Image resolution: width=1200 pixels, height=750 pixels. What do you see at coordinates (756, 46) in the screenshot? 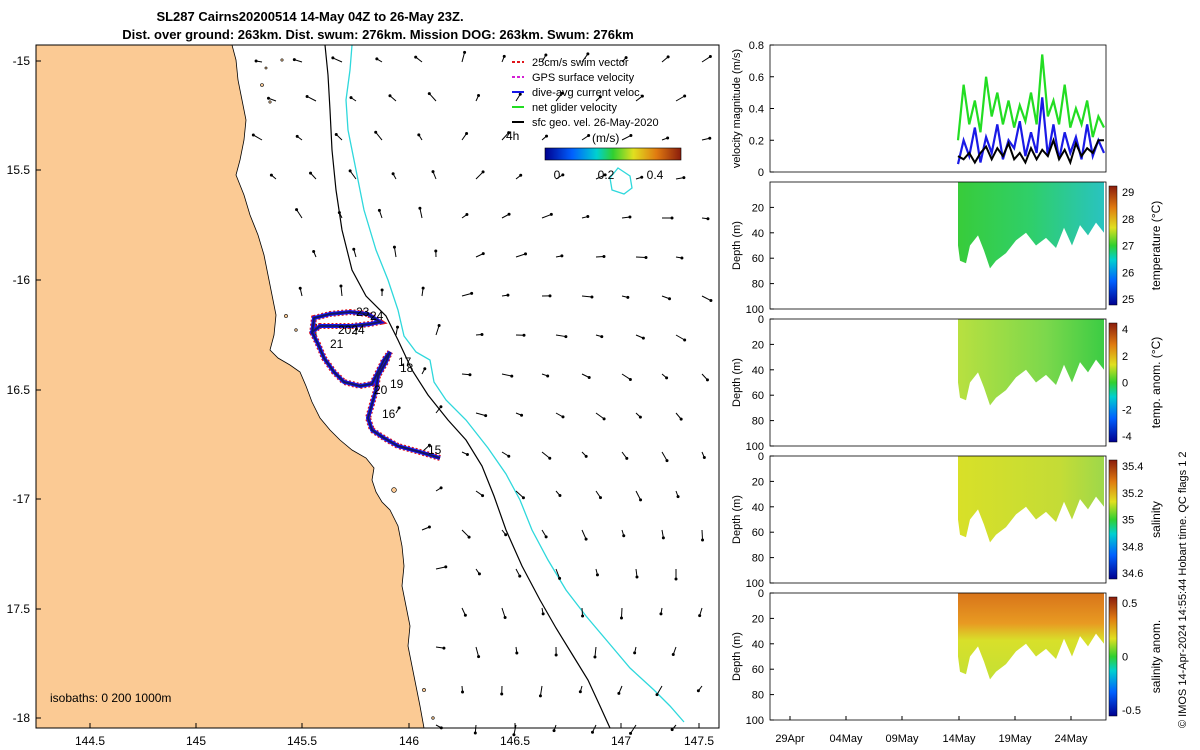
I see `panel-ytick-label: 0.8` at bounding box center [756, 46].